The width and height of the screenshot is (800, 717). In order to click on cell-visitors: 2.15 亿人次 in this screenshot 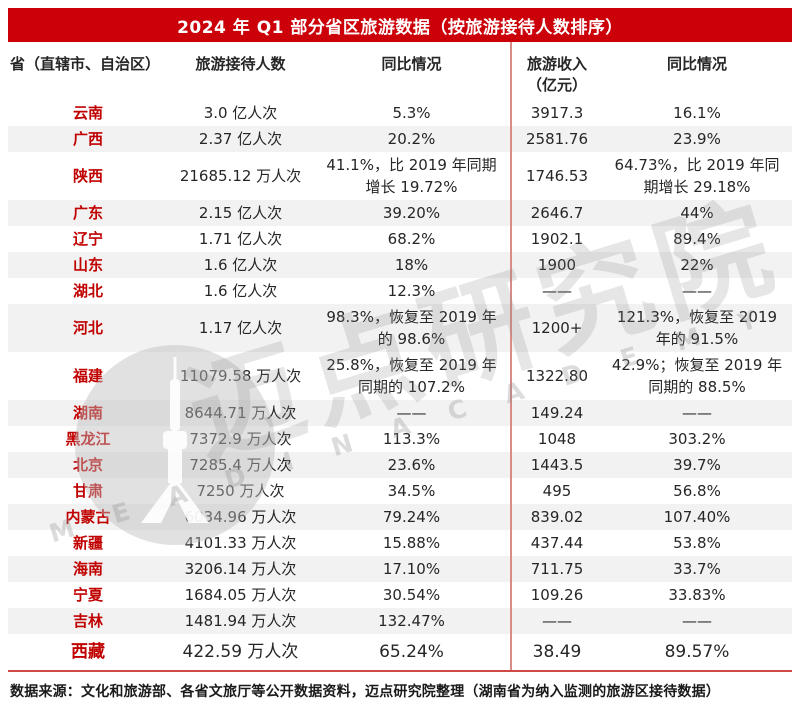, I will do `click(240, 213)`.